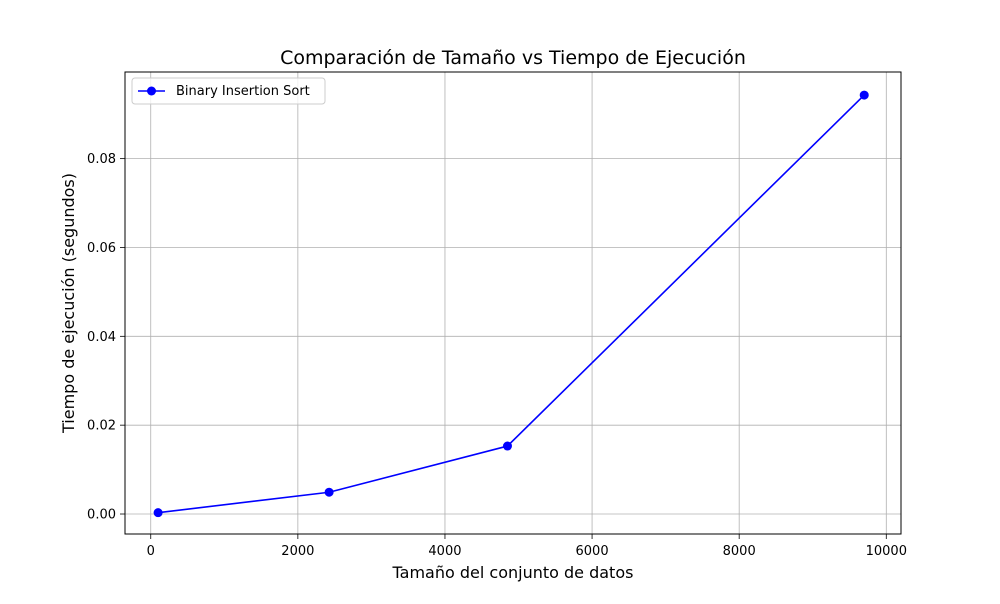 The width and height of the screenshot is (1000, 604). Describe the element at coordinates (151, 551) in the screenshot. I see `x-tick-label: 0` at that location.